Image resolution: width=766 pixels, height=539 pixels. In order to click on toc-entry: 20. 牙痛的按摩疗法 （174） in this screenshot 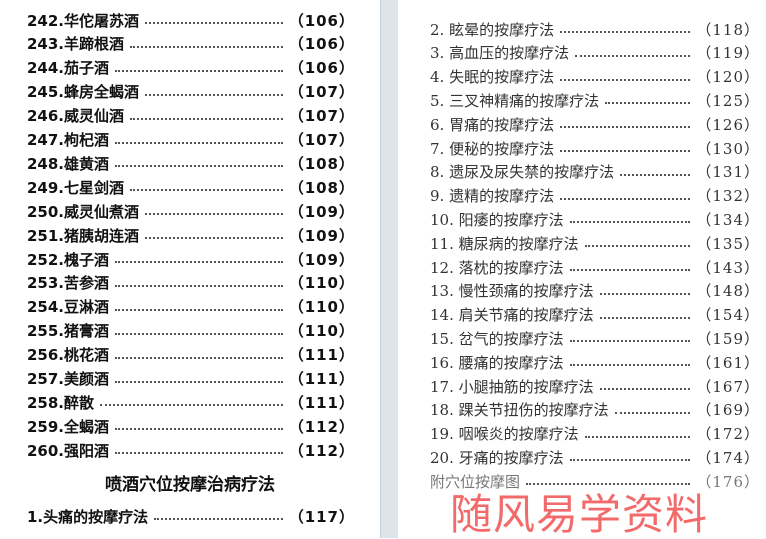, I will do `click(595, 457)`.